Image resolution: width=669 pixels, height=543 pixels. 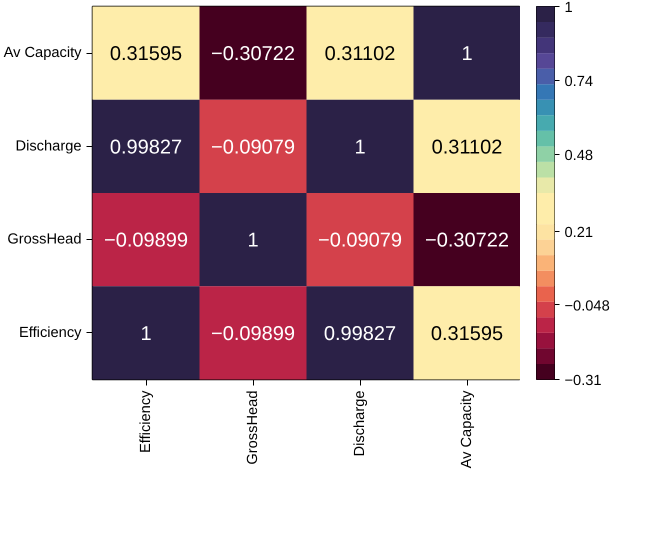 What do you see at coordinates (568, 8) in the screenshot?
I see `color-bar-label: 1` at bounding box center [568, 8].